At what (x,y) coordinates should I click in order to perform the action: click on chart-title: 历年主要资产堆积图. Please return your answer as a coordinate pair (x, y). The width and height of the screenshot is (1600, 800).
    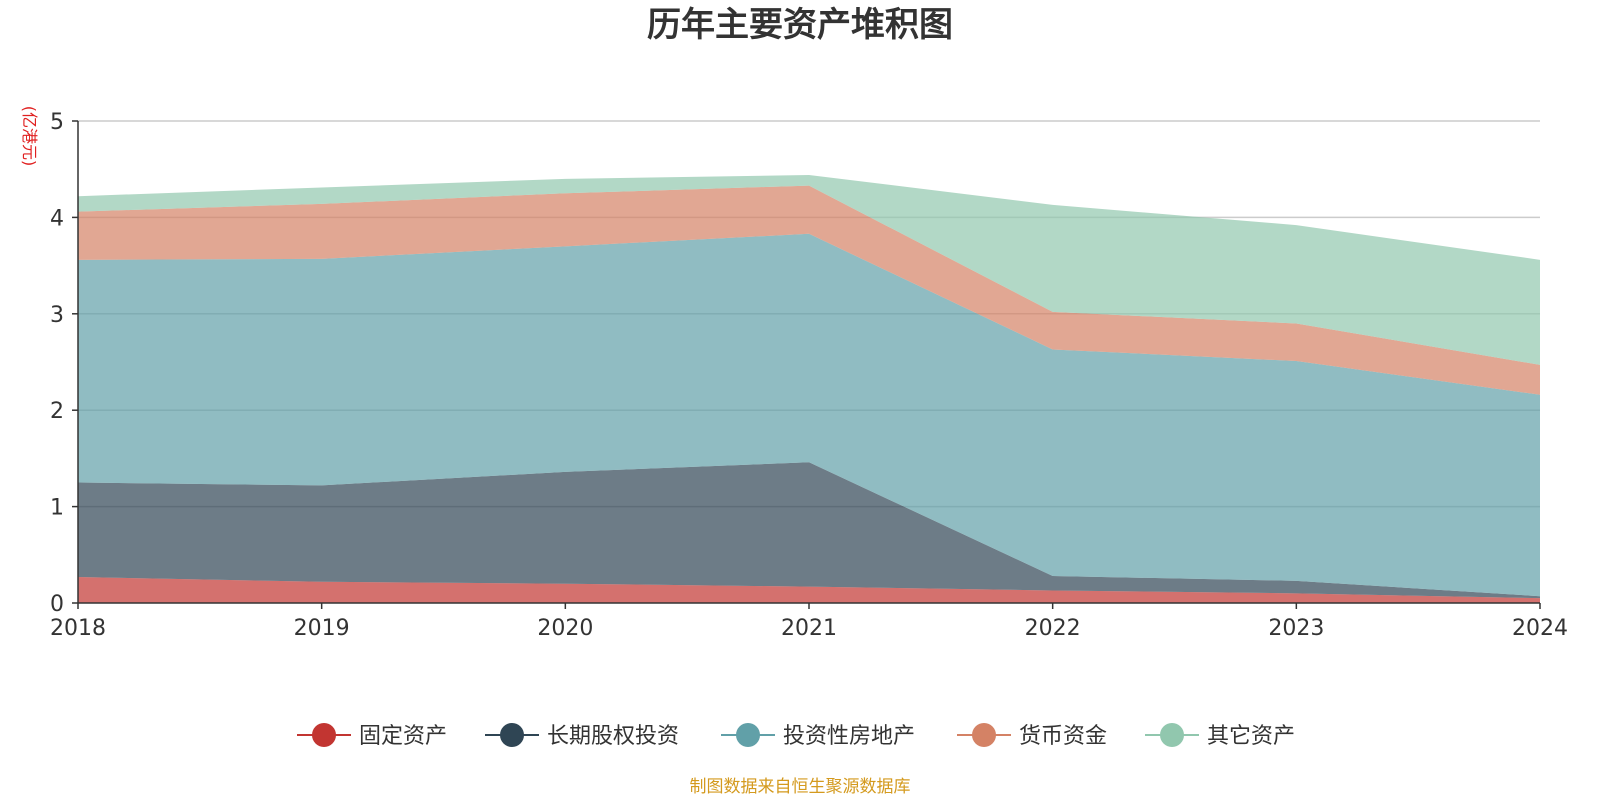
    Looking at the image, I should click on (800, 25).